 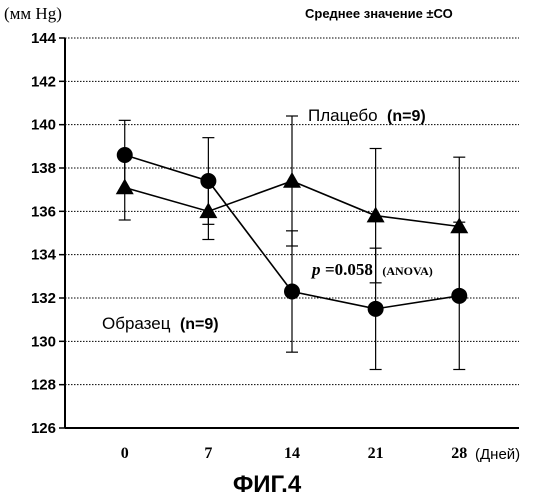 What do you see at coordinates (44, 38) in the screenshot?
I see `y-tick-label: 144` at bounding box center [44, 38].